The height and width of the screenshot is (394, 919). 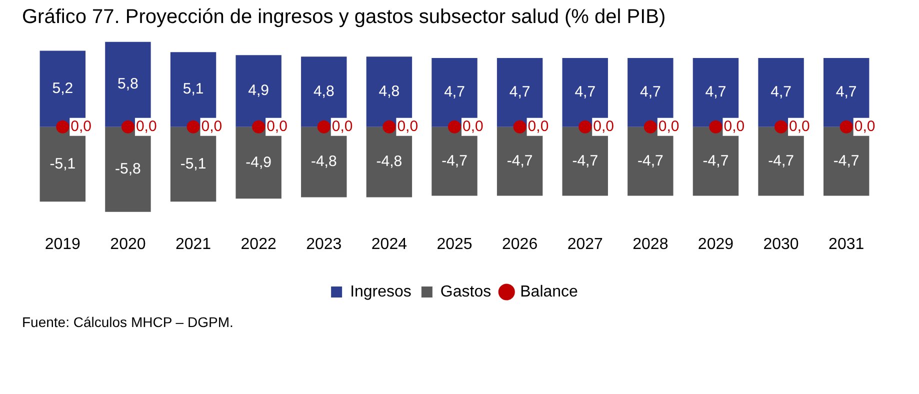 What do you see at coordinates (520, 244) in the screenshot?
I see `x-tick-label: 2026` at bounding box center [520, 244].